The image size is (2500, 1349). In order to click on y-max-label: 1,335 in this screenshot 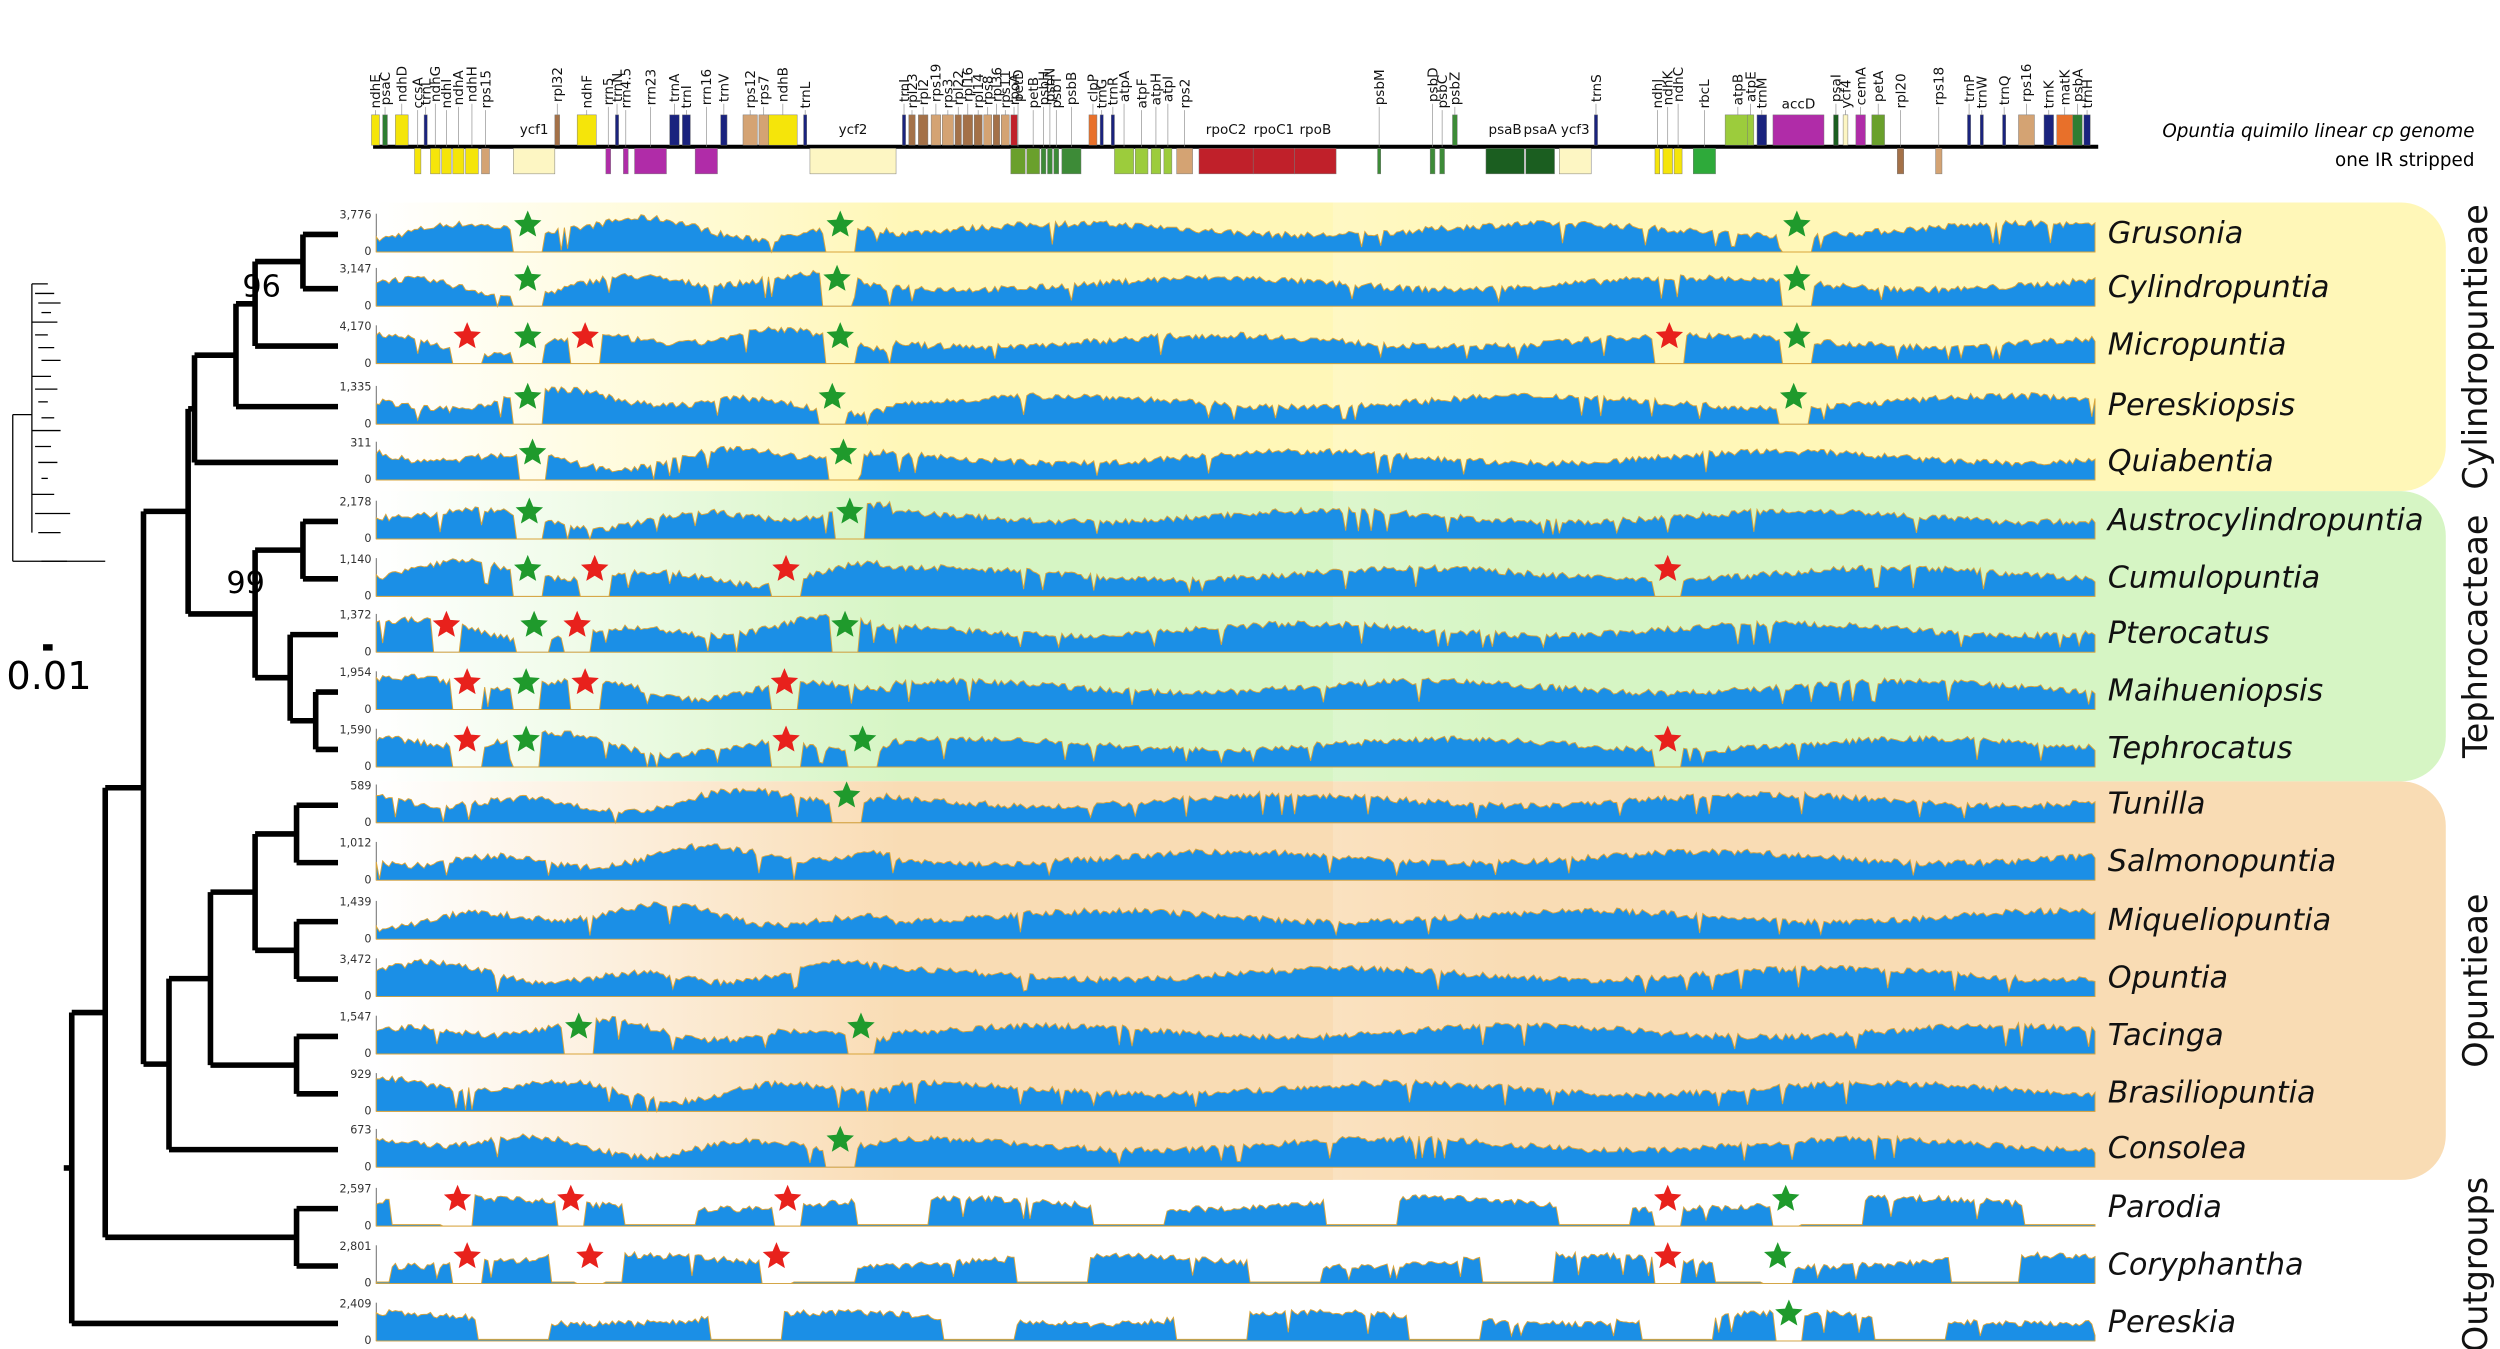, I will do `click(356, 387)`.